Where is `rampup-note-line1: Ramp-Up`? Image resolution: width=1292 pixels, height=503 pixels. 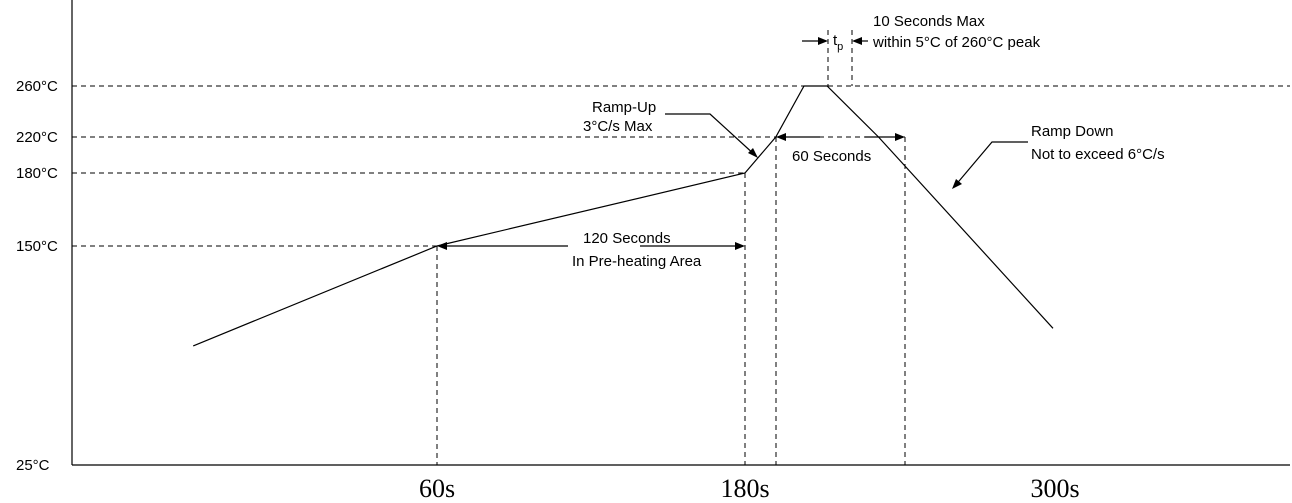
rampup-note-line1: Ramp-Up is located at coordinates (624, 107).